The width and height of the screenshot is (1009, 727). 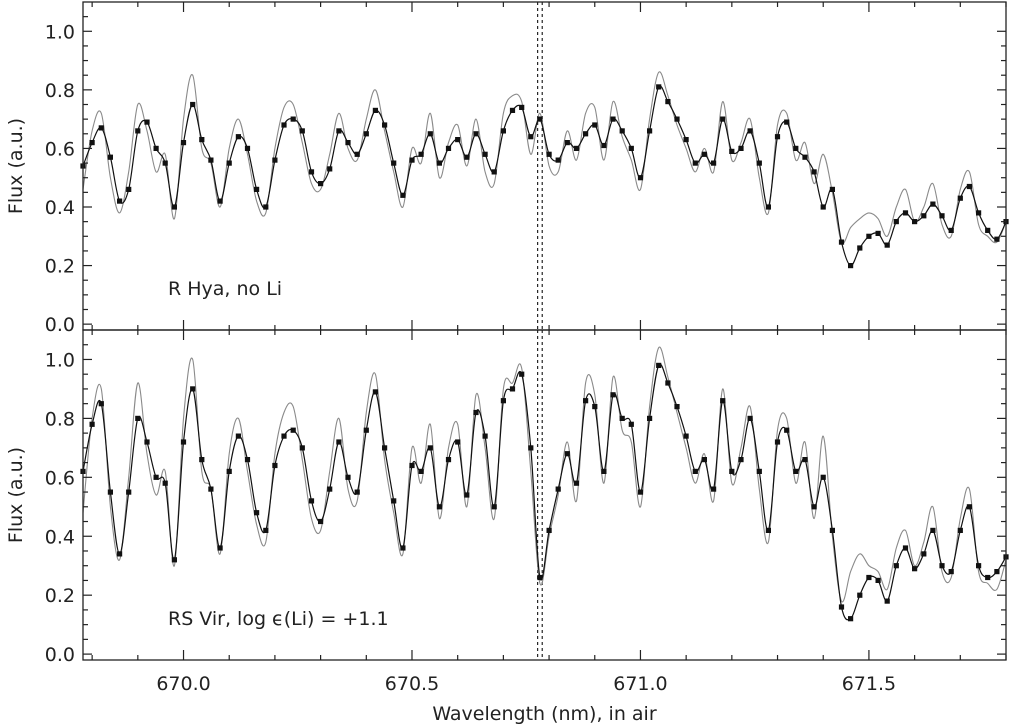 I want to click on top-y-tick-label: 0.6, so click(x=60, y=149).